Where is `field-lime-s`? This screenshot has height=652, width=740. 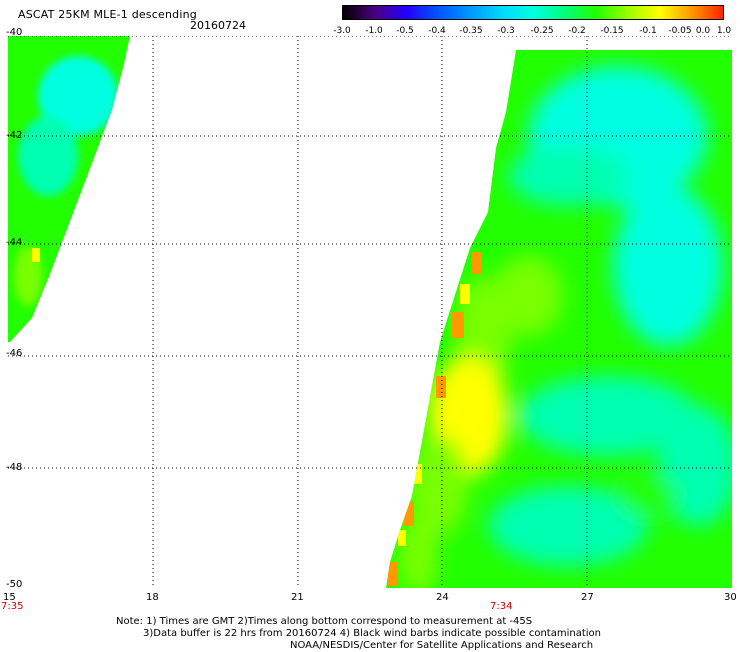 field-lime-s is located at coordinates (418, 552).